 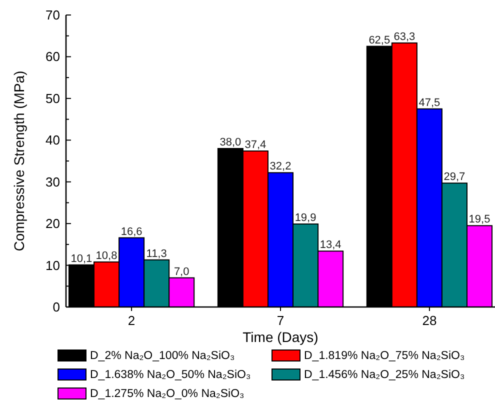 I want to click on data-label: 63,3, so click(x=405, y=36).